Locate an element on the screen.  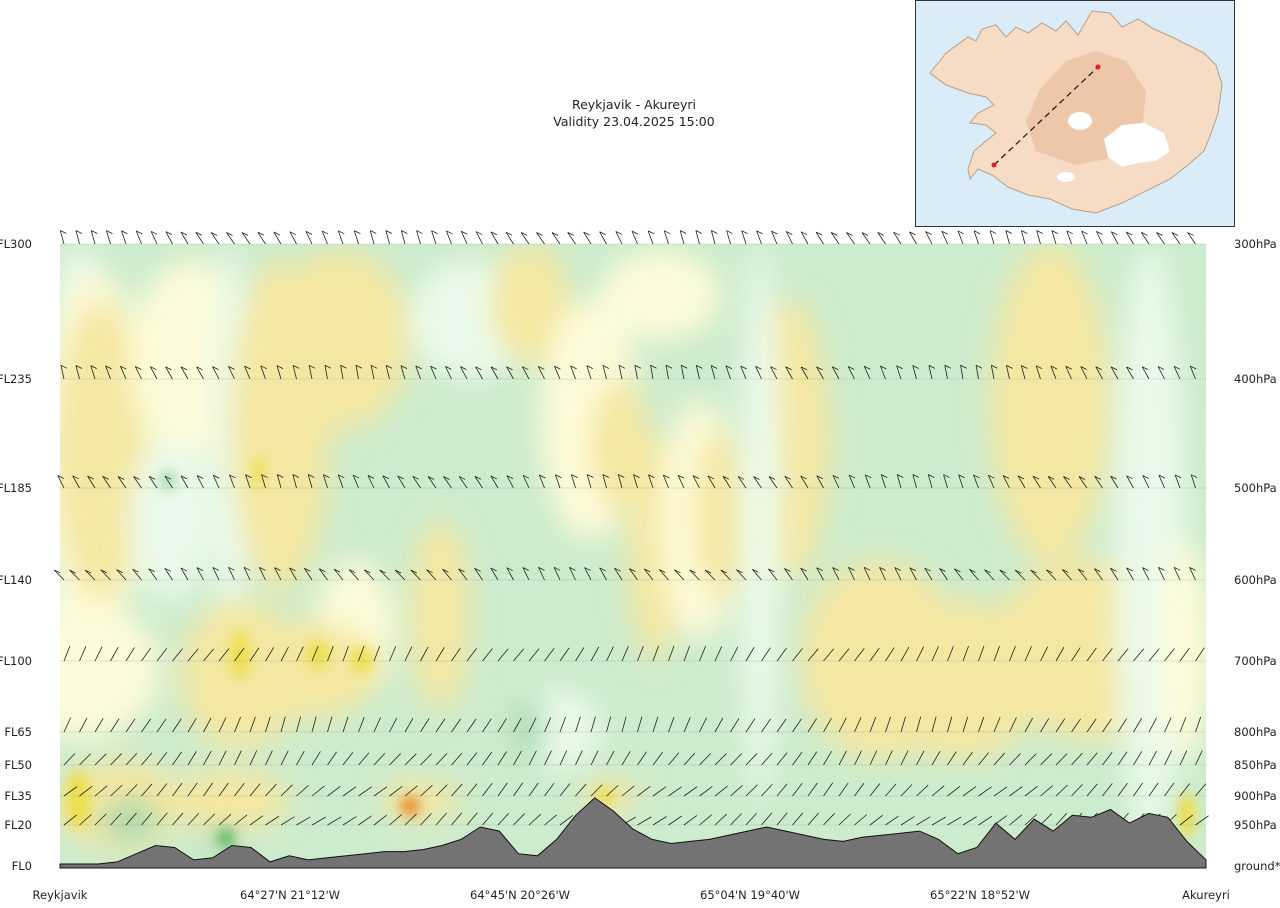
field-blob is located at coordinates (660, 295).